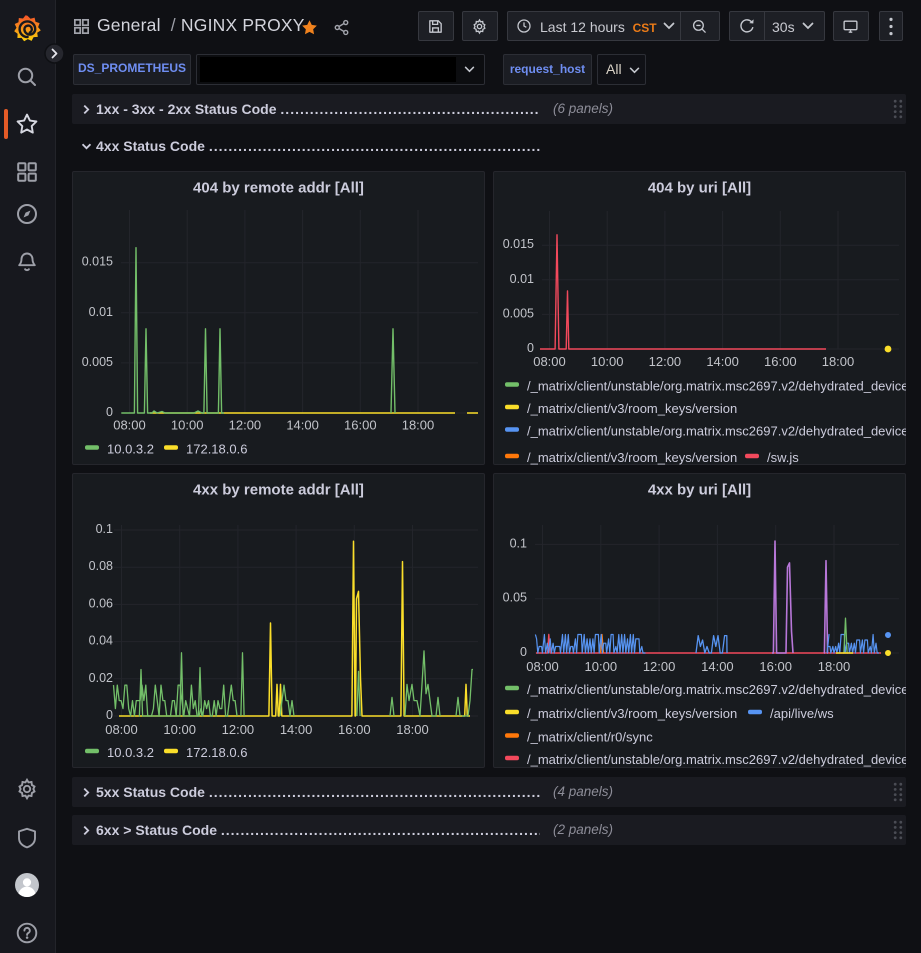  What do you see at coordinates (590, 737) in the screenshot?
I see `svg-text: /_matrix/client/r0/sync` at bounding box center [590, 737].